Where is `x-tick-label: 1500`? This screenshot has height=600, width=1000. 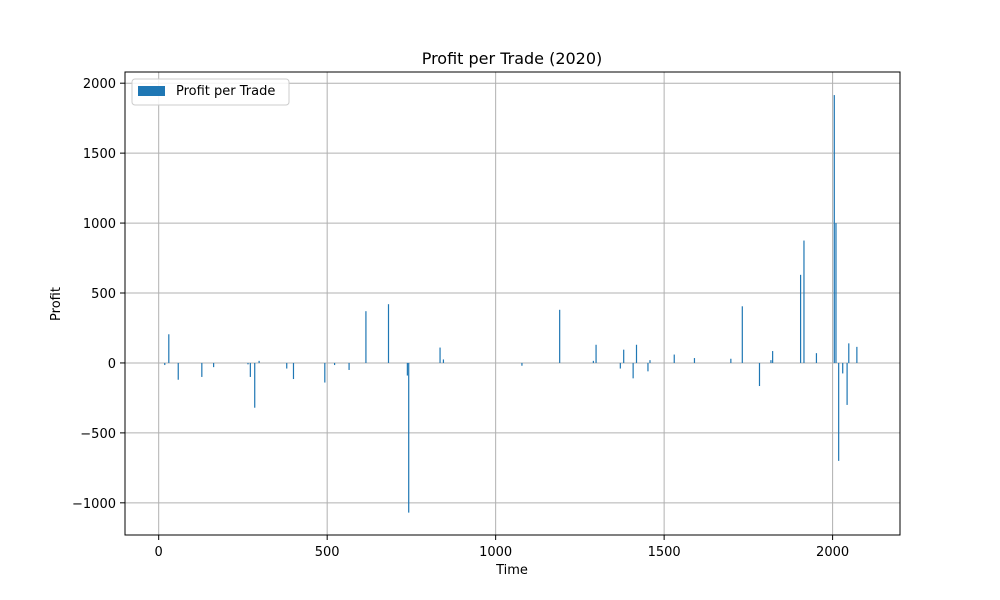
x-tick-label: 1500 is located at coordinates (664, 552).